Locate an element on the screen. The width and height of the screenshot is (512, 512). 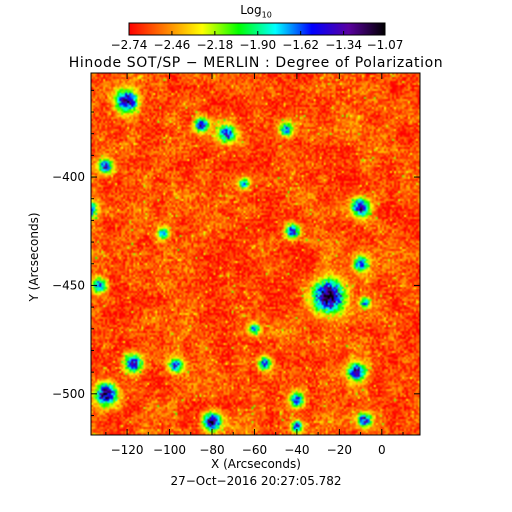
colorbar-tick-label: −2.46 is located at coordinates (172, 45).